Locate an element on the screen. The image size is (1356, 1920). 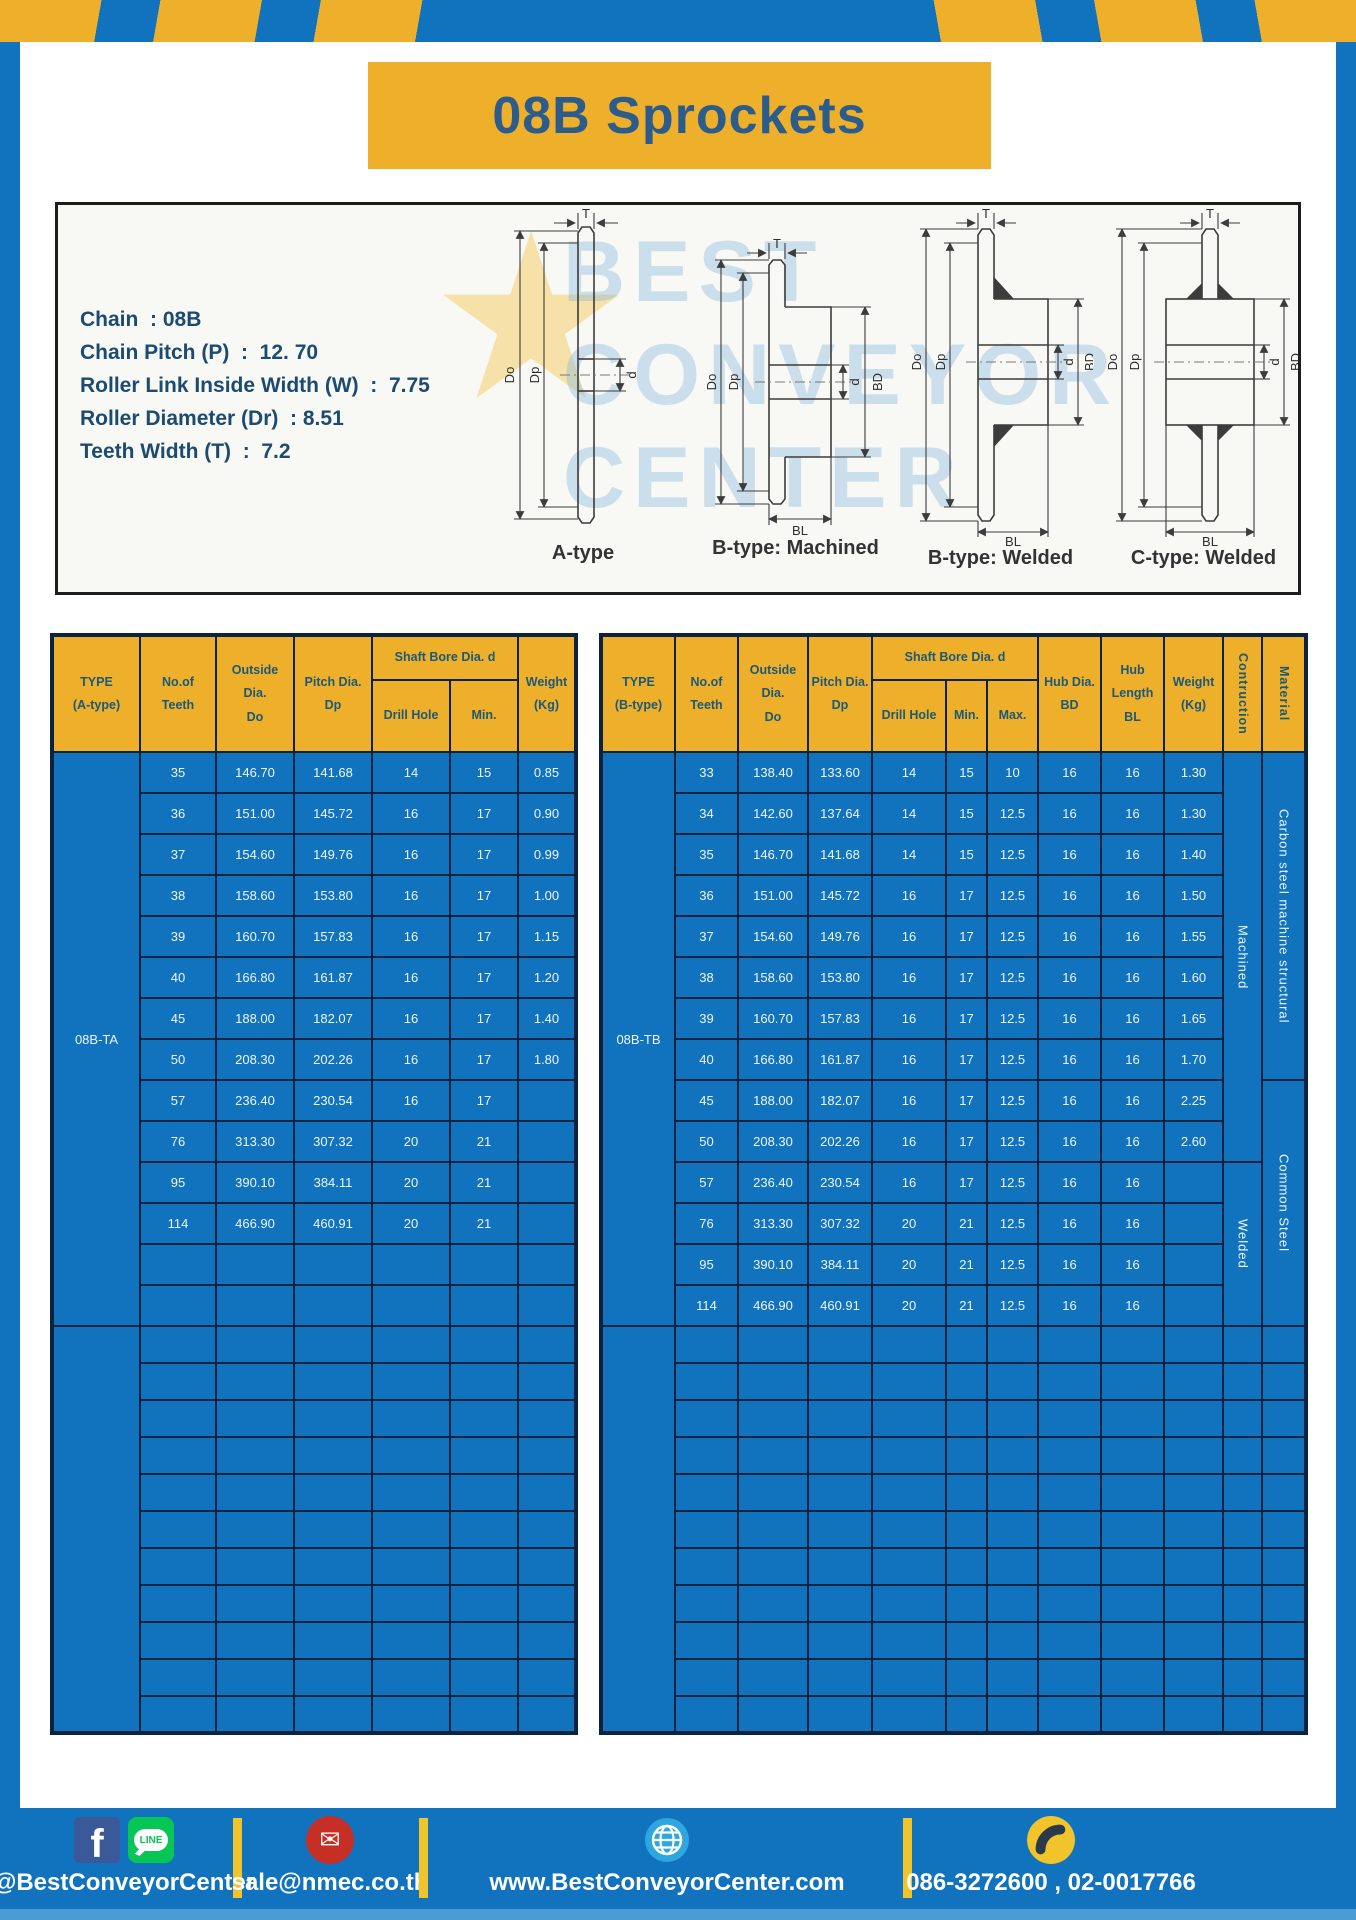
teeth-cell is located at coordinates (178, 1640).